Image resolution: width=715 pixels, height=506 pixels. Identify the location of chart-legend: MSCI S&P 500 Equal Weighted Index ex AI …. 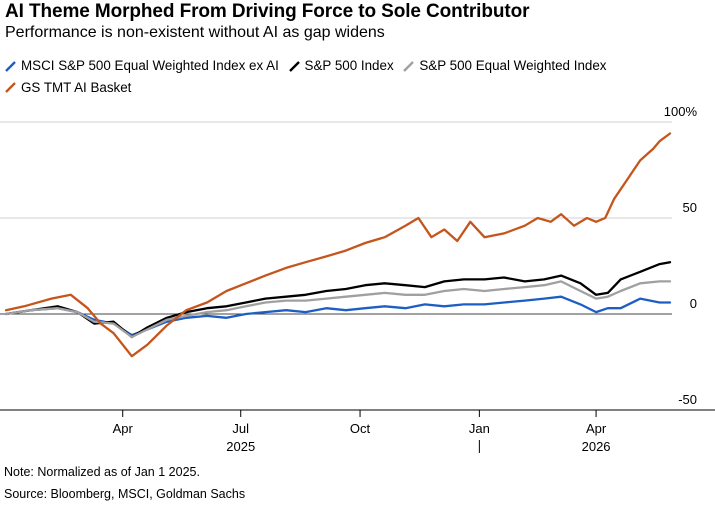
(358, 77).